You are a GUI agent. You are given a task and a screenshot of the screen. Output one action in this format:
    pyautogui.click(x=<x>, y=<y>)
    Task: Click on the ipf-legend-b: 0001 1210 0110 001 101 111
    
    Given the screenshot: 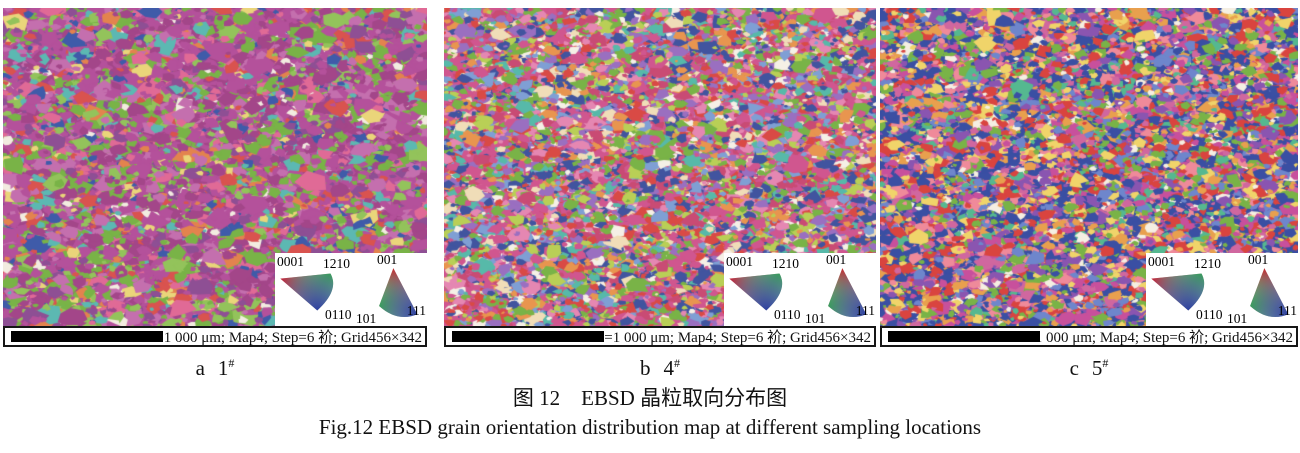 What is the action you would take?
    pyautogui.click(x=800, y=289)
    